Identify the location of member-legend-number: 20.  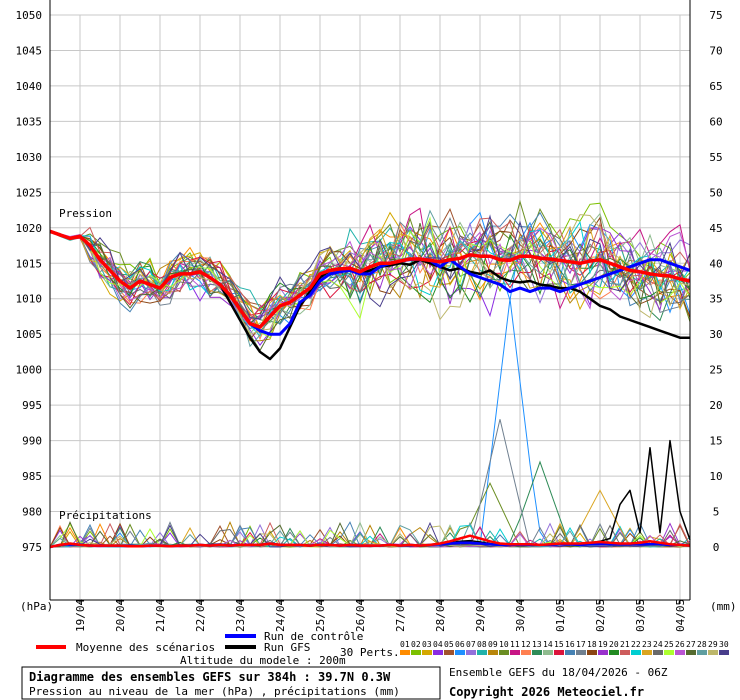
(614, 644).